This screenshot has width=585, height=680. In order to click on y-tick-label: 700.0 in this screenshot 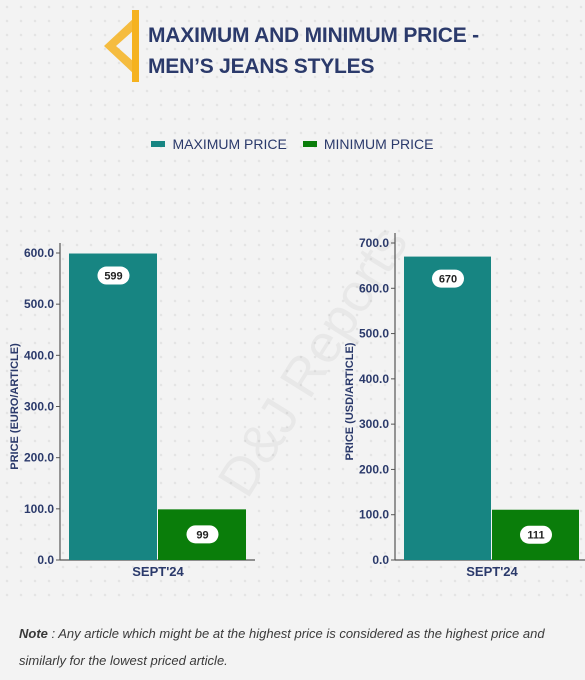, I will do `click(374, 243)`.